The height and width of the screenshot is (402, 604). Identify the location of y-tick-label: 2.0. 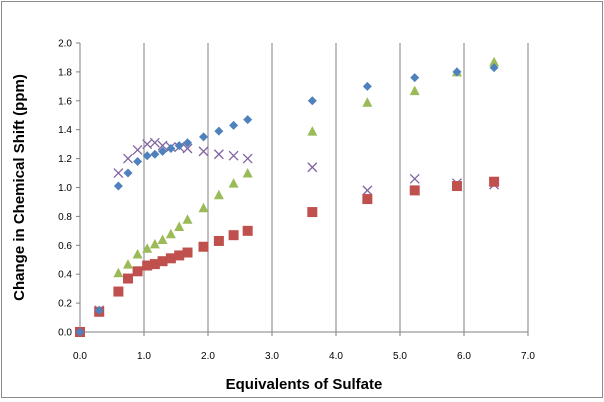
(65, 44).